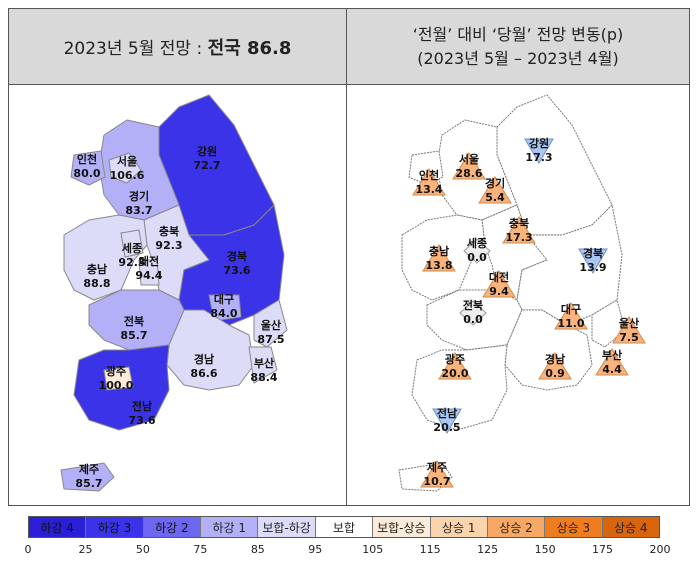  What do you see at coordinates (138, 210) in the screenshot?
I see `left-region-value: 83.7` at bounding box center [138, 210].